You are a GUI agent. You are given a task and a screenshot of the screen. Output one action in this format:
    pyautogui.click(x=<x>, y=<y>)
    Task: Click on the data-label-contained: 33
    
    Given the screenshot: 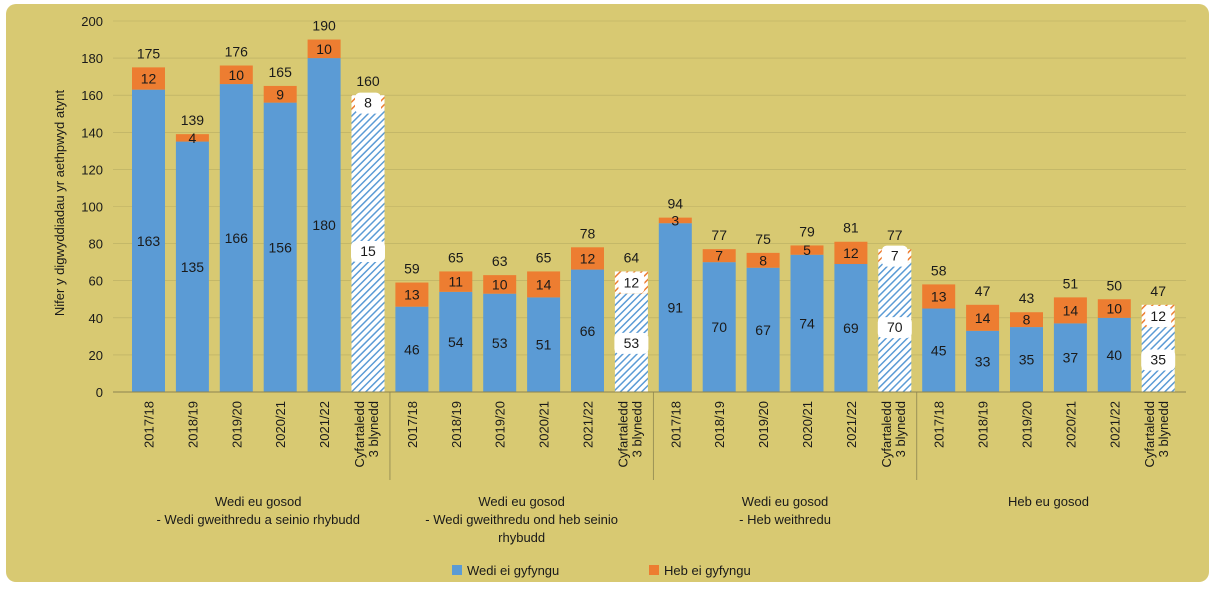 What is the action you would take?
    pyautogui.click(x=983, y=361)
    